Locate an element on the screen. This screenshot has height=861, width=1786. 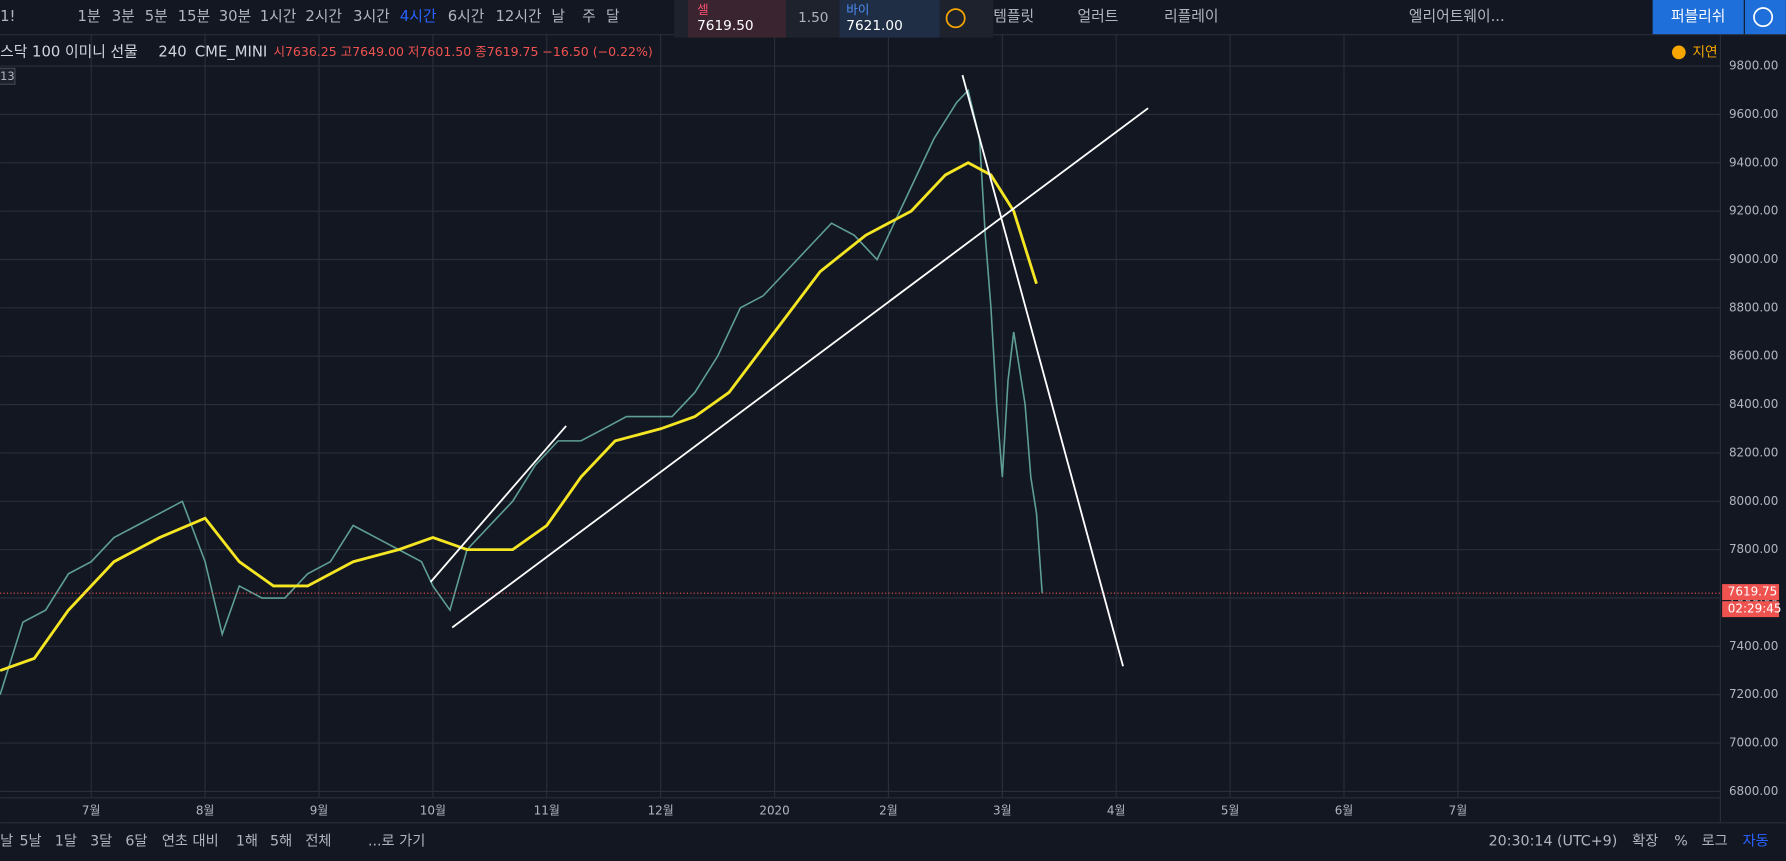
play-icon is located at coordinates (1763, 17).